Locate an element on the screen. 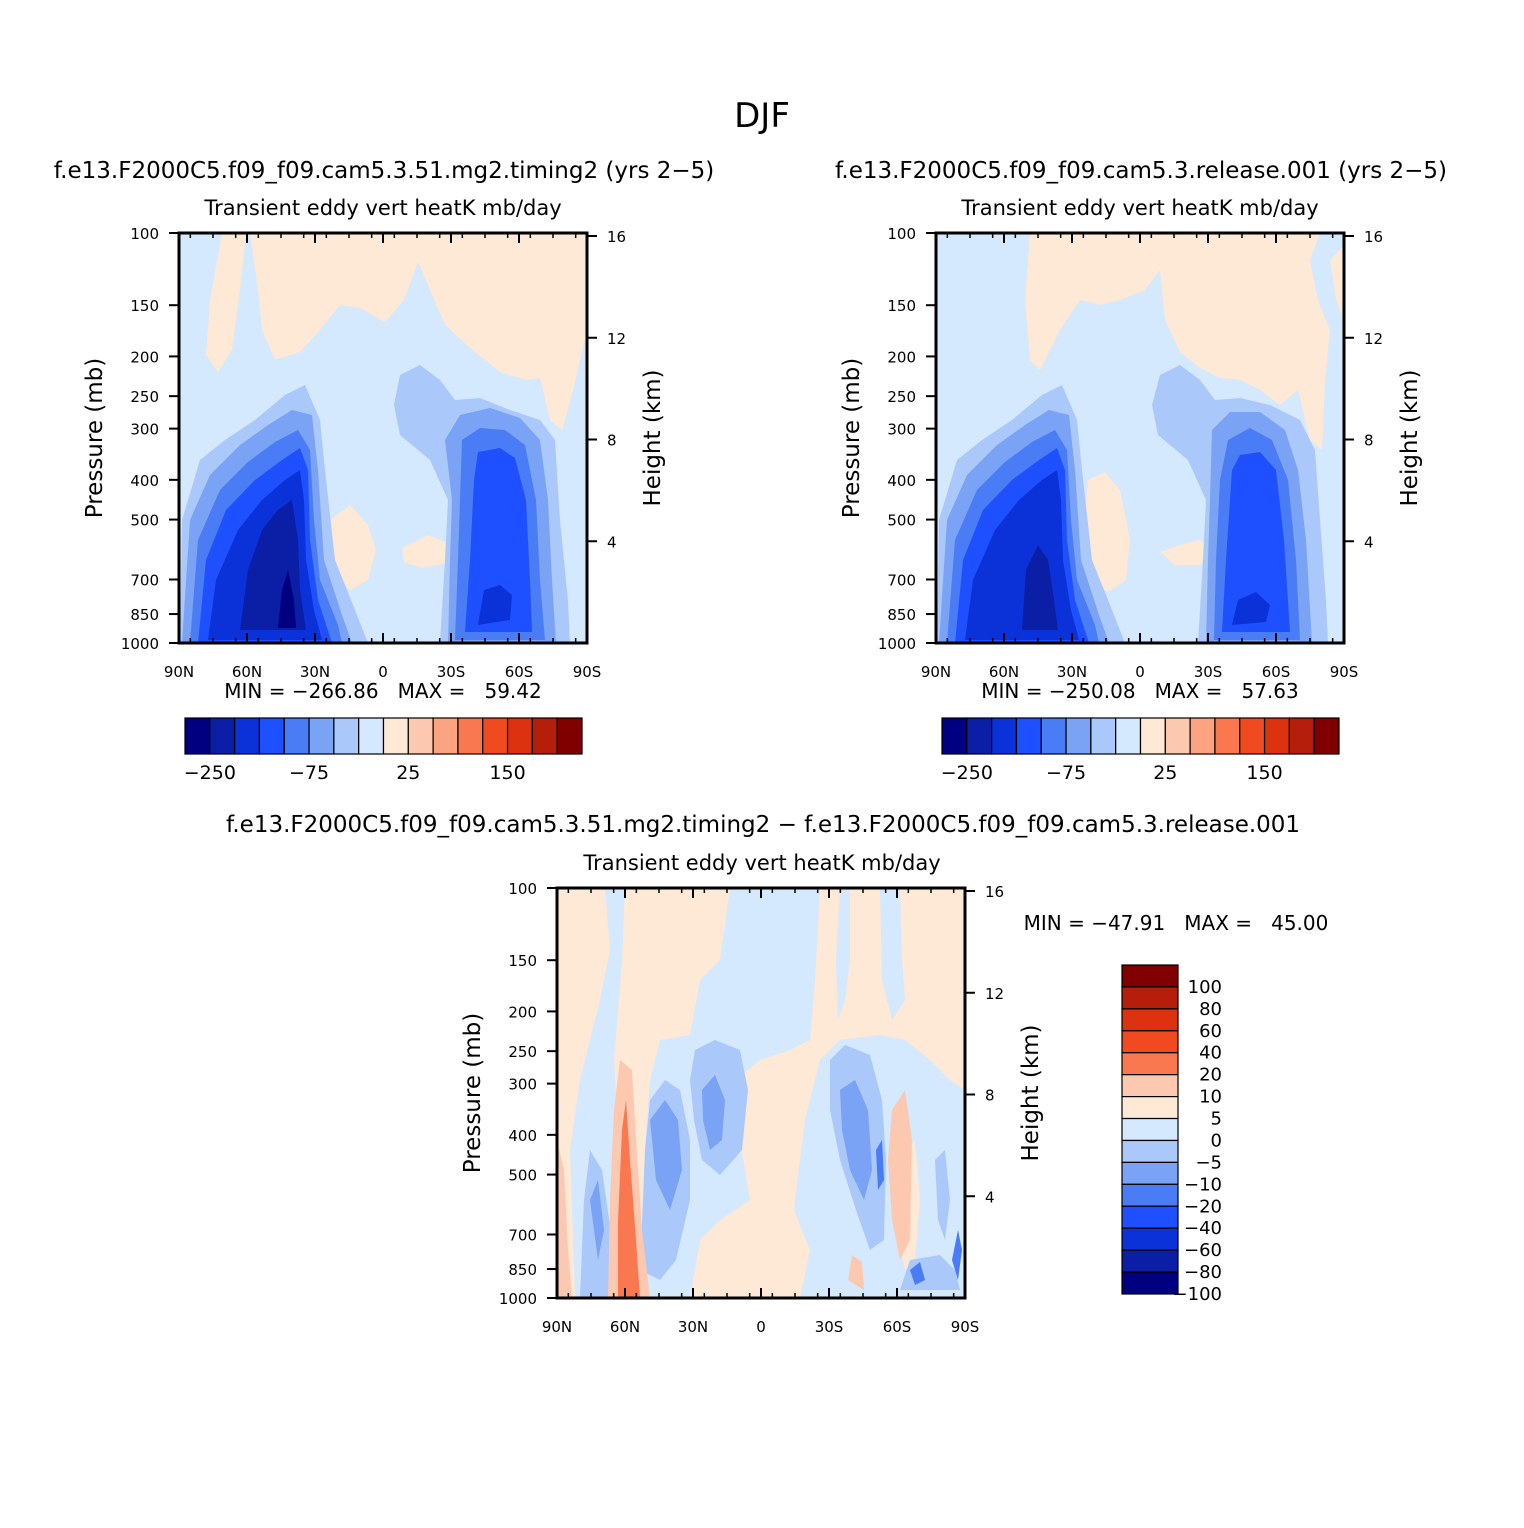 The height and width of the screenshot is (1528, 1524). panel-2-positive-upper is located at coordinates (1177, 341).